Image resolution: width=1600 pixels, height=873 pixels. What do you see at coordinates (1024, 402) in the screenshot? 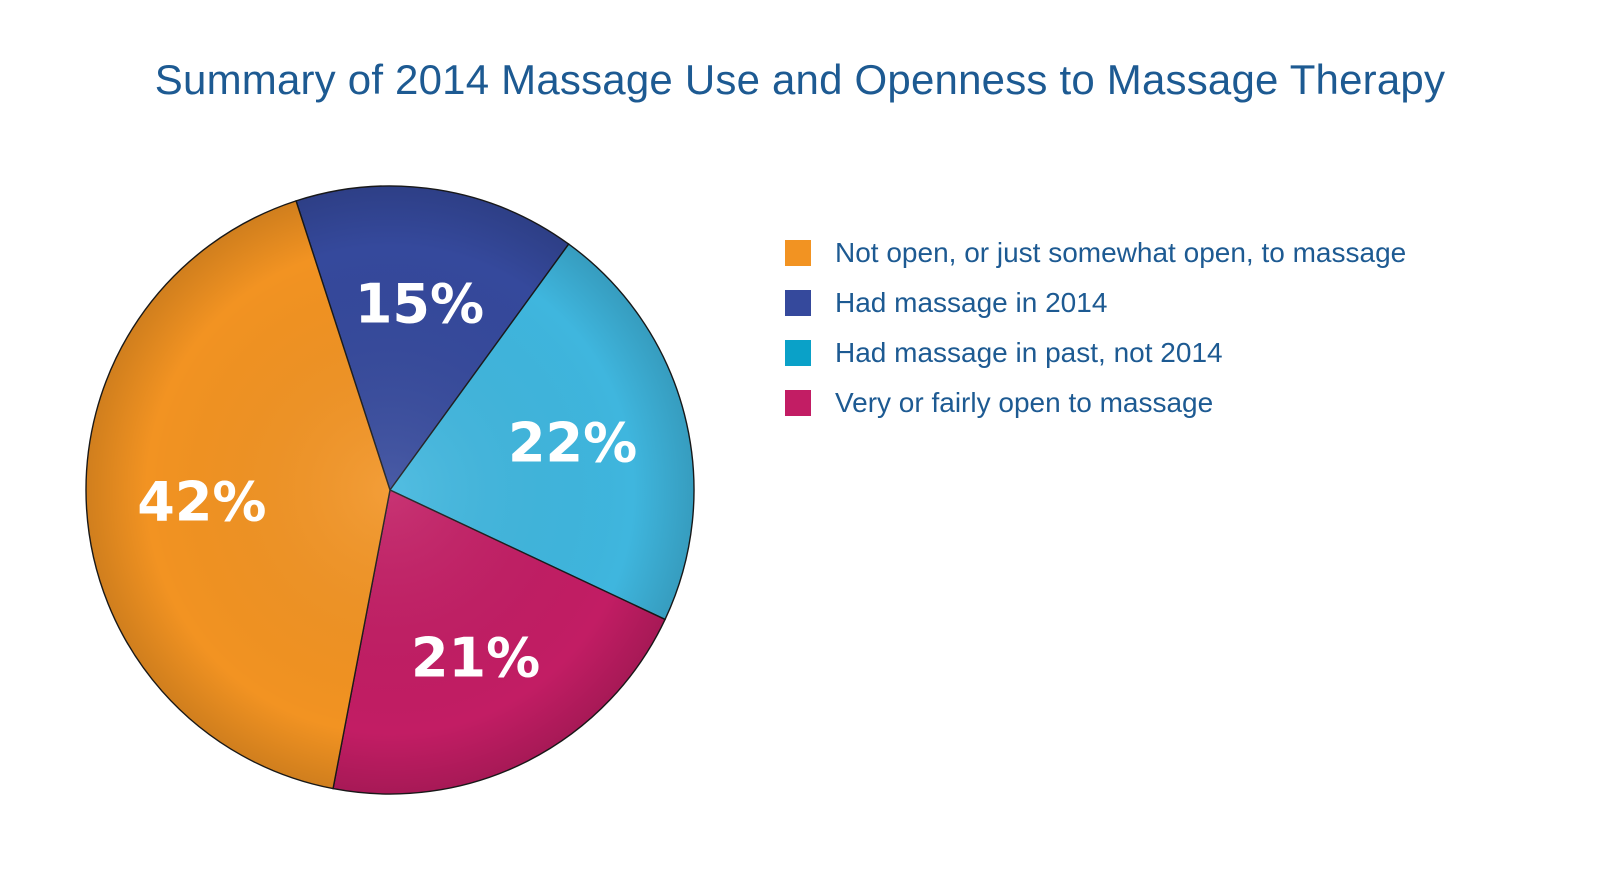
I see `legend-label: Very or fairly open to massage` at bounding box center [1024, 402].